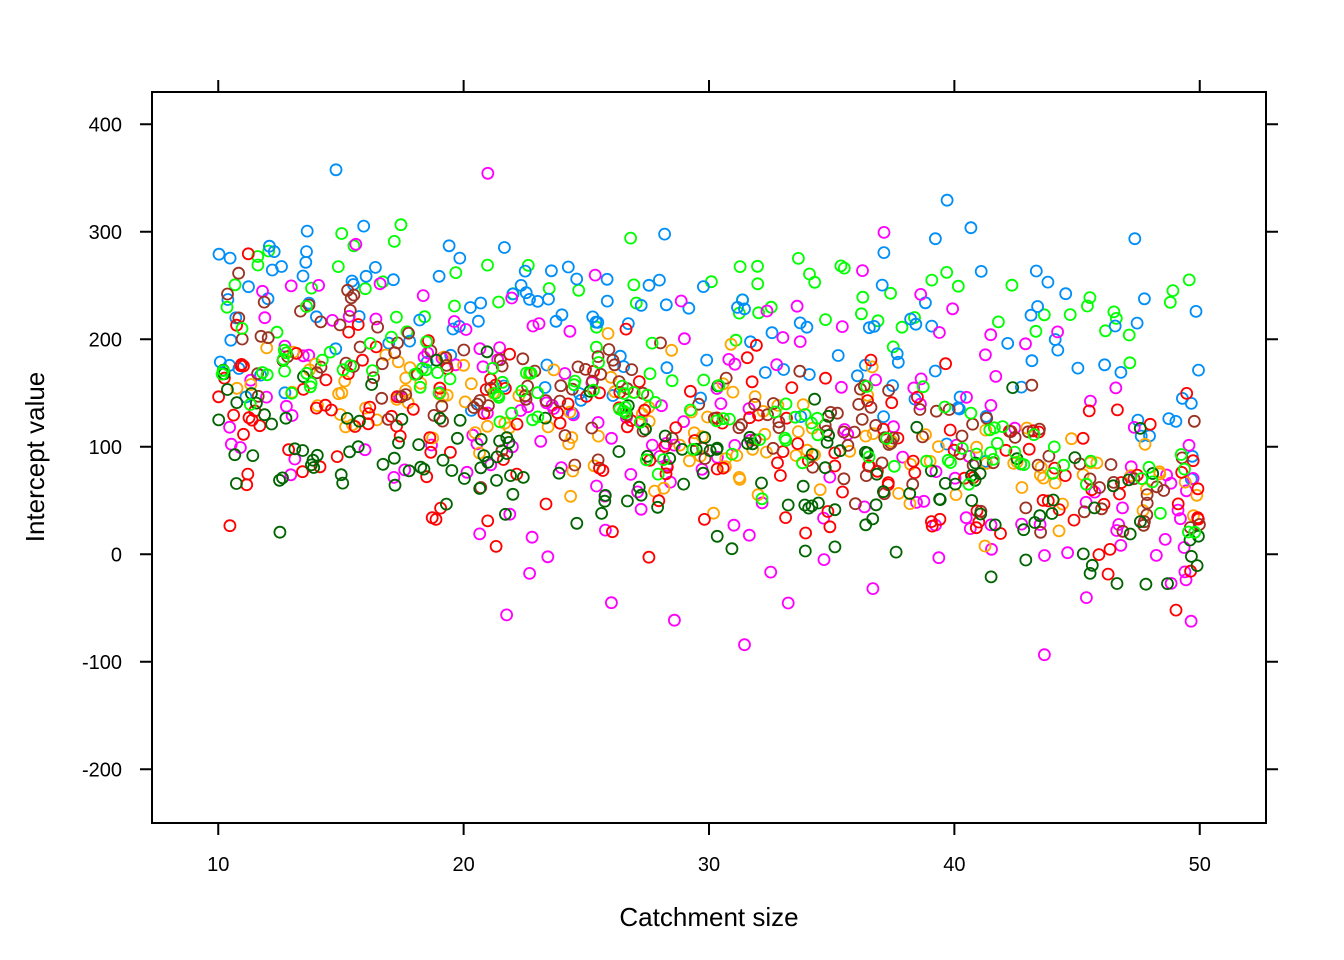  Describe the element at coordinates (708, 917) in the screenshot. I see `x-axis-label: Catchment size` at that location.